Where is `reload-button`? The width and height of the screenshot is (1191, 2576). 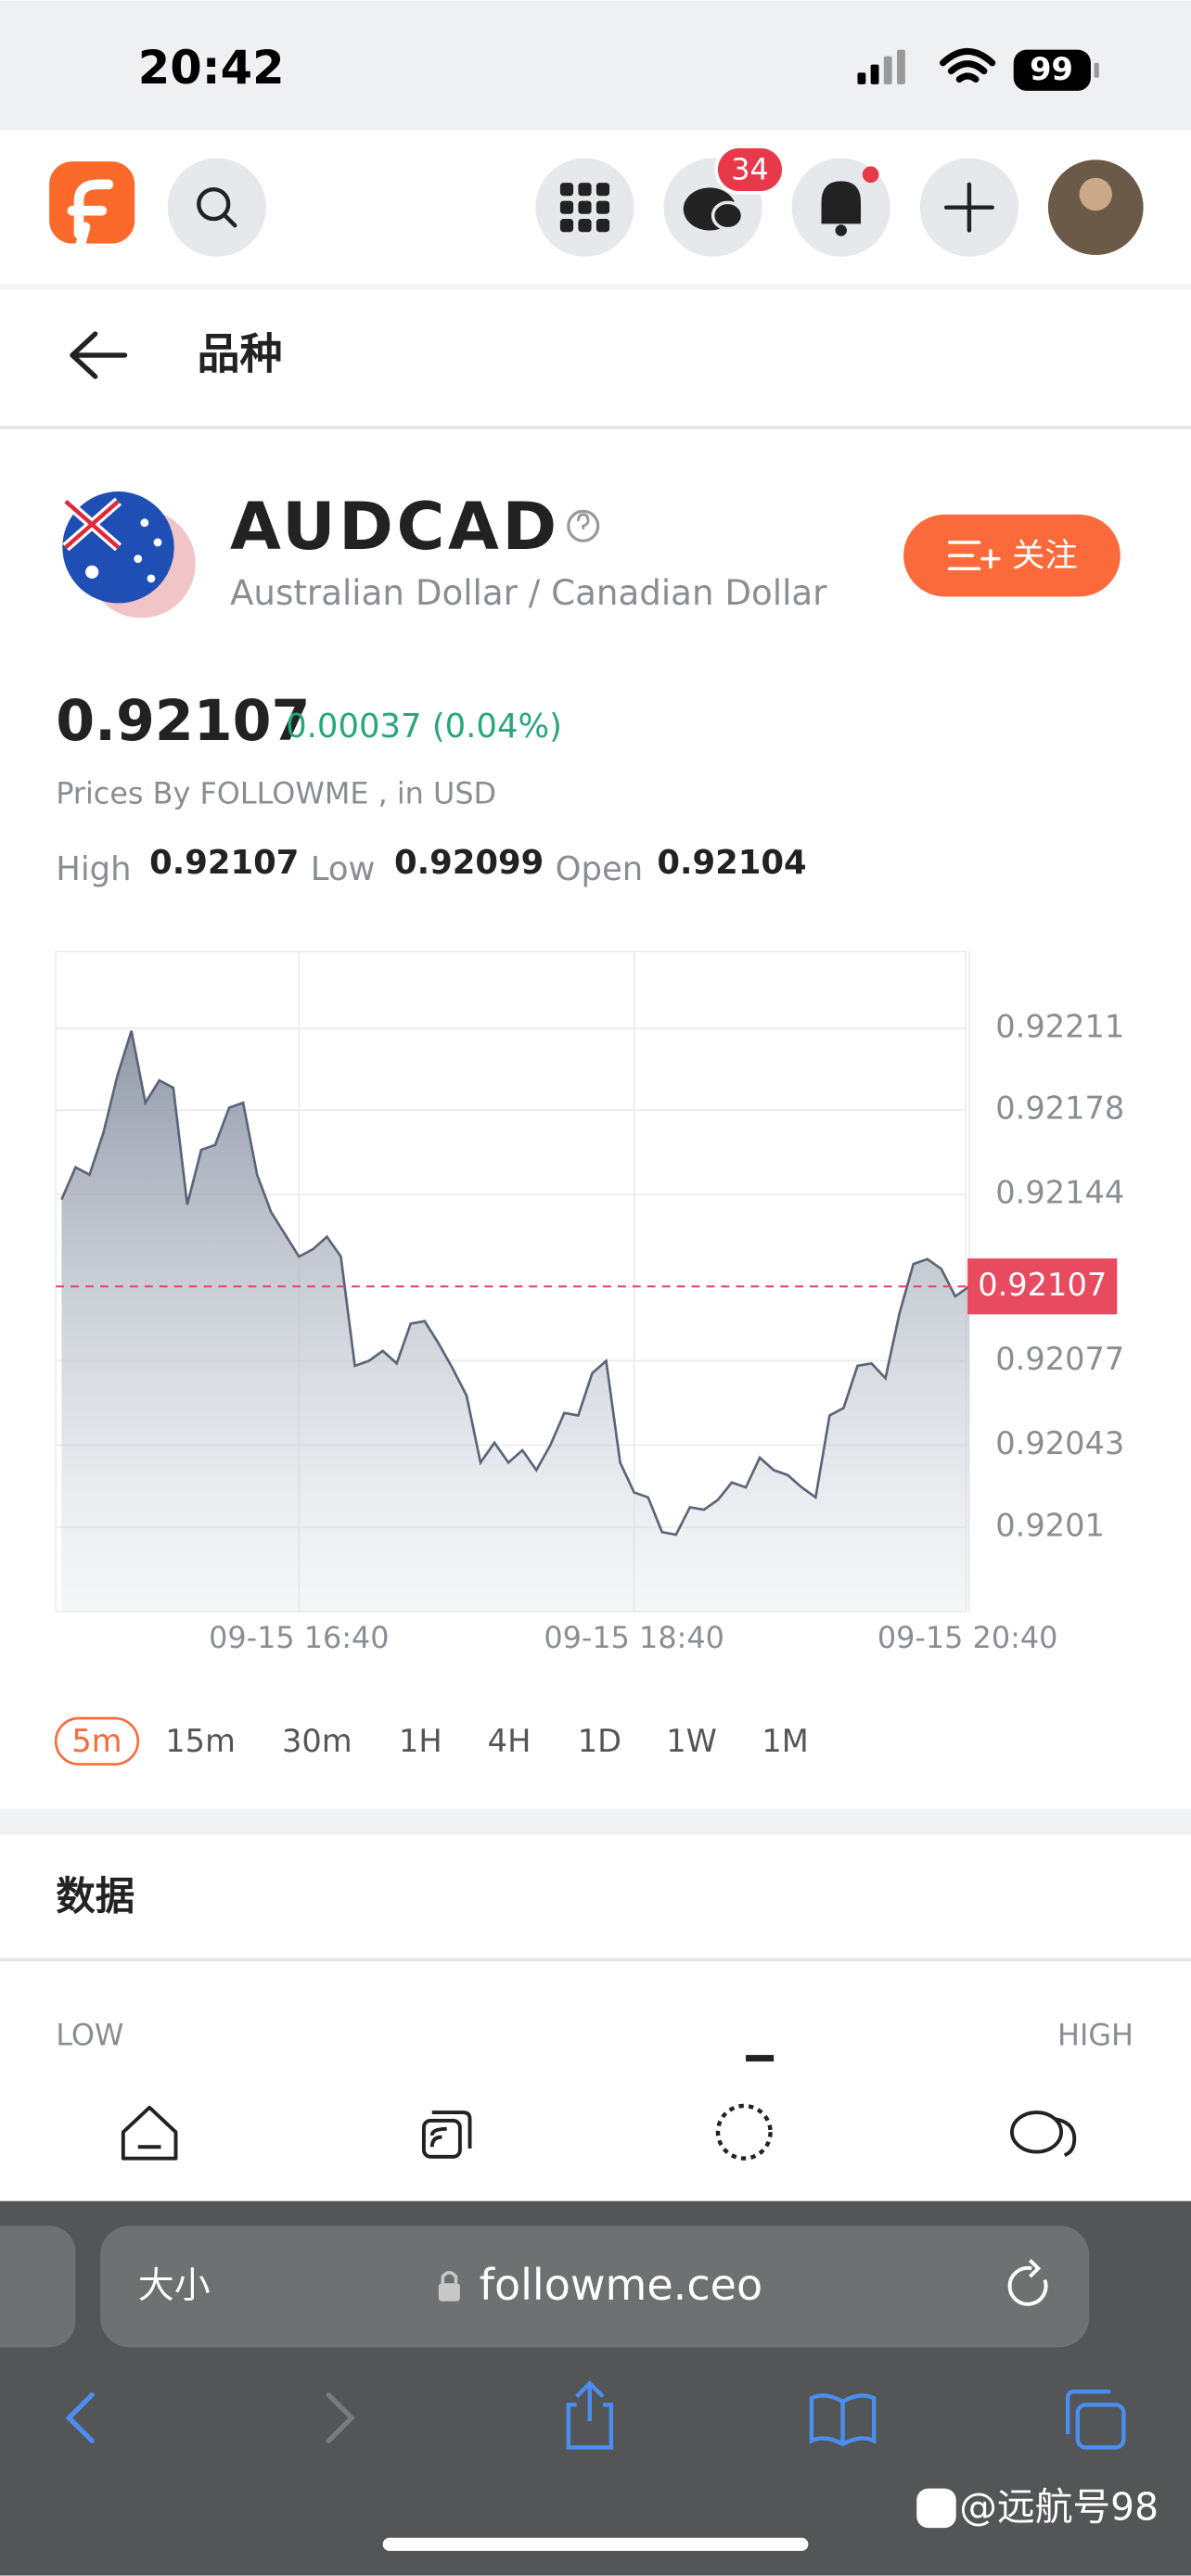
reload-button is located at coordinates (1027, 2283).